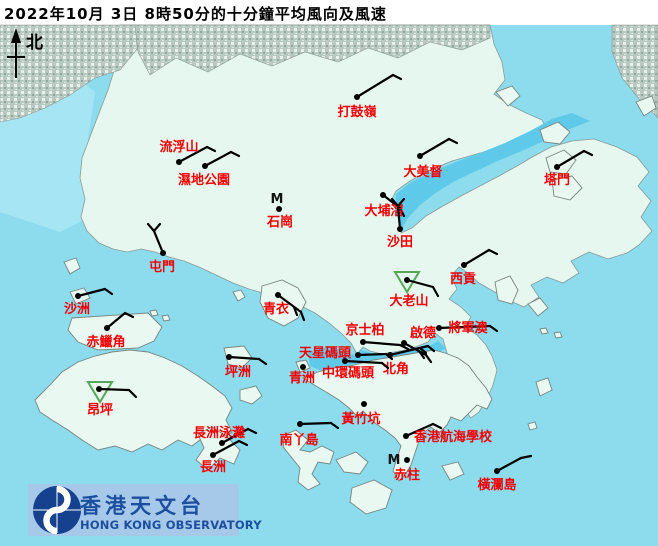  Describe the element at coordinates (224, 457) in the screenshot. I see `station-cheung-chau: 長洲` at that location.